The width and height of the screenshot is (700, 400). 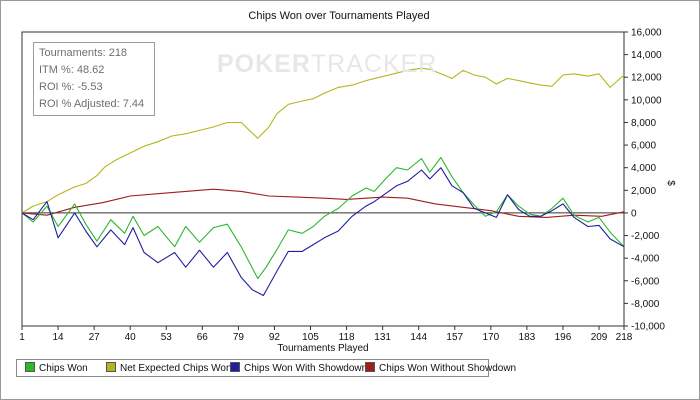 What do you see at coordinates (645, 236) in the screenshot?
I see `y-tick-label: -2,000` at bounding box center [645, 236].